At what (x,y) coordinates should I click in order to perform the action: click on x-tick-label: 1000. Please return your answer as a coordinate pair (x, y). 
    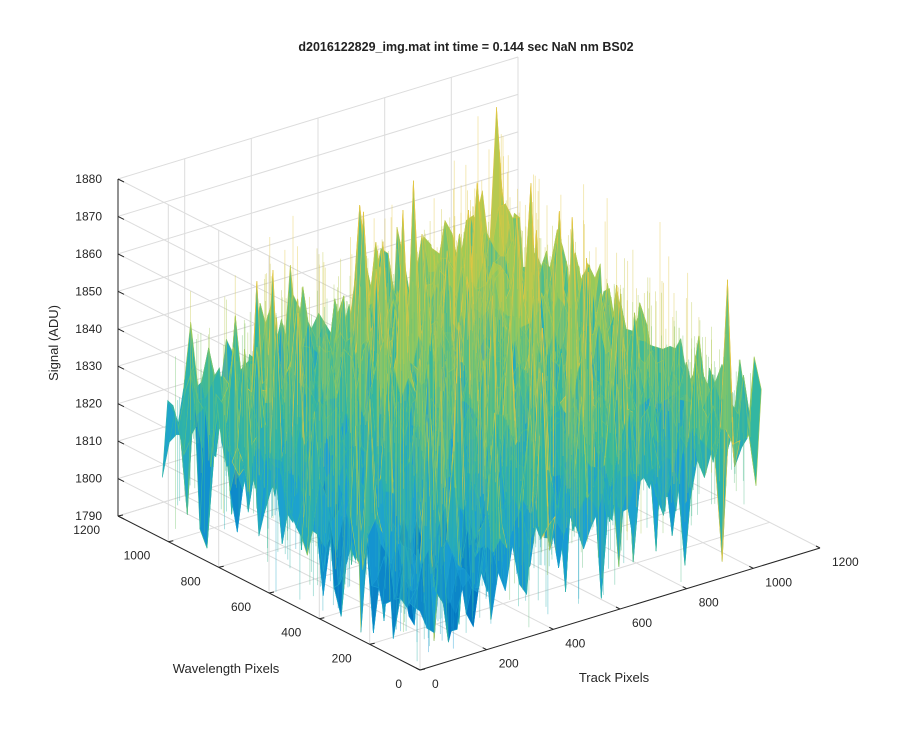
    Looking at the image, I should click on (778, 582).